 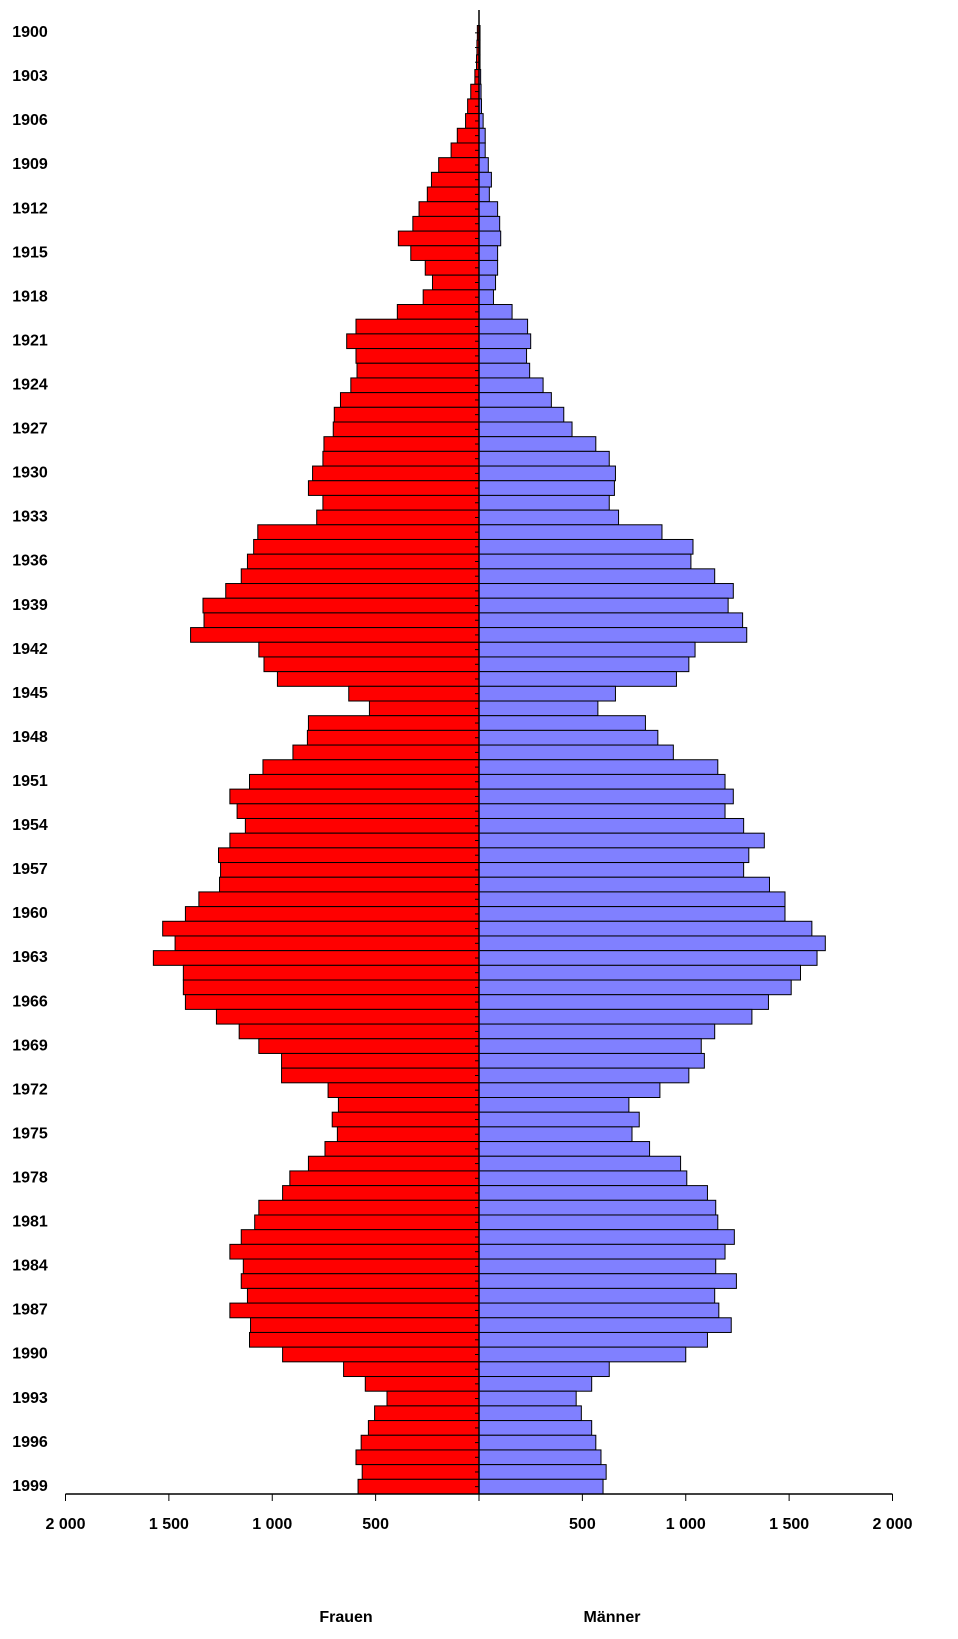 What do you see at coordinates (30, 561) in the screenshot?
I see `y-tick-label: 1936` at bounding box center [30, 561].